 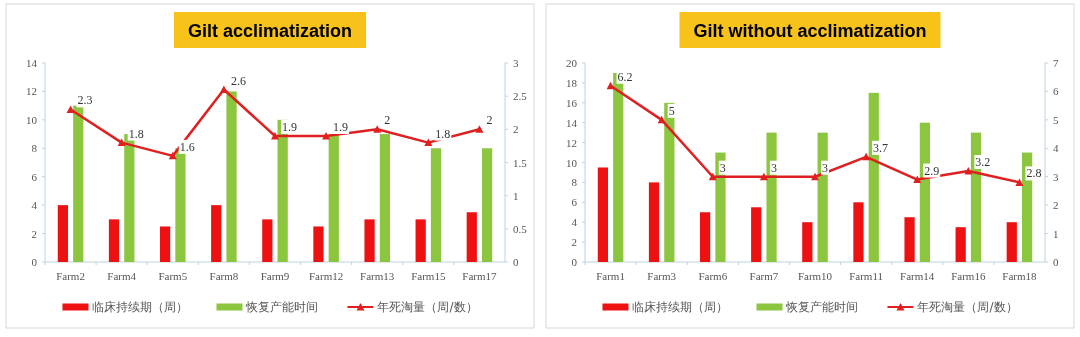 I want to click on data-label: 3.2, so click(x=983, y=162).